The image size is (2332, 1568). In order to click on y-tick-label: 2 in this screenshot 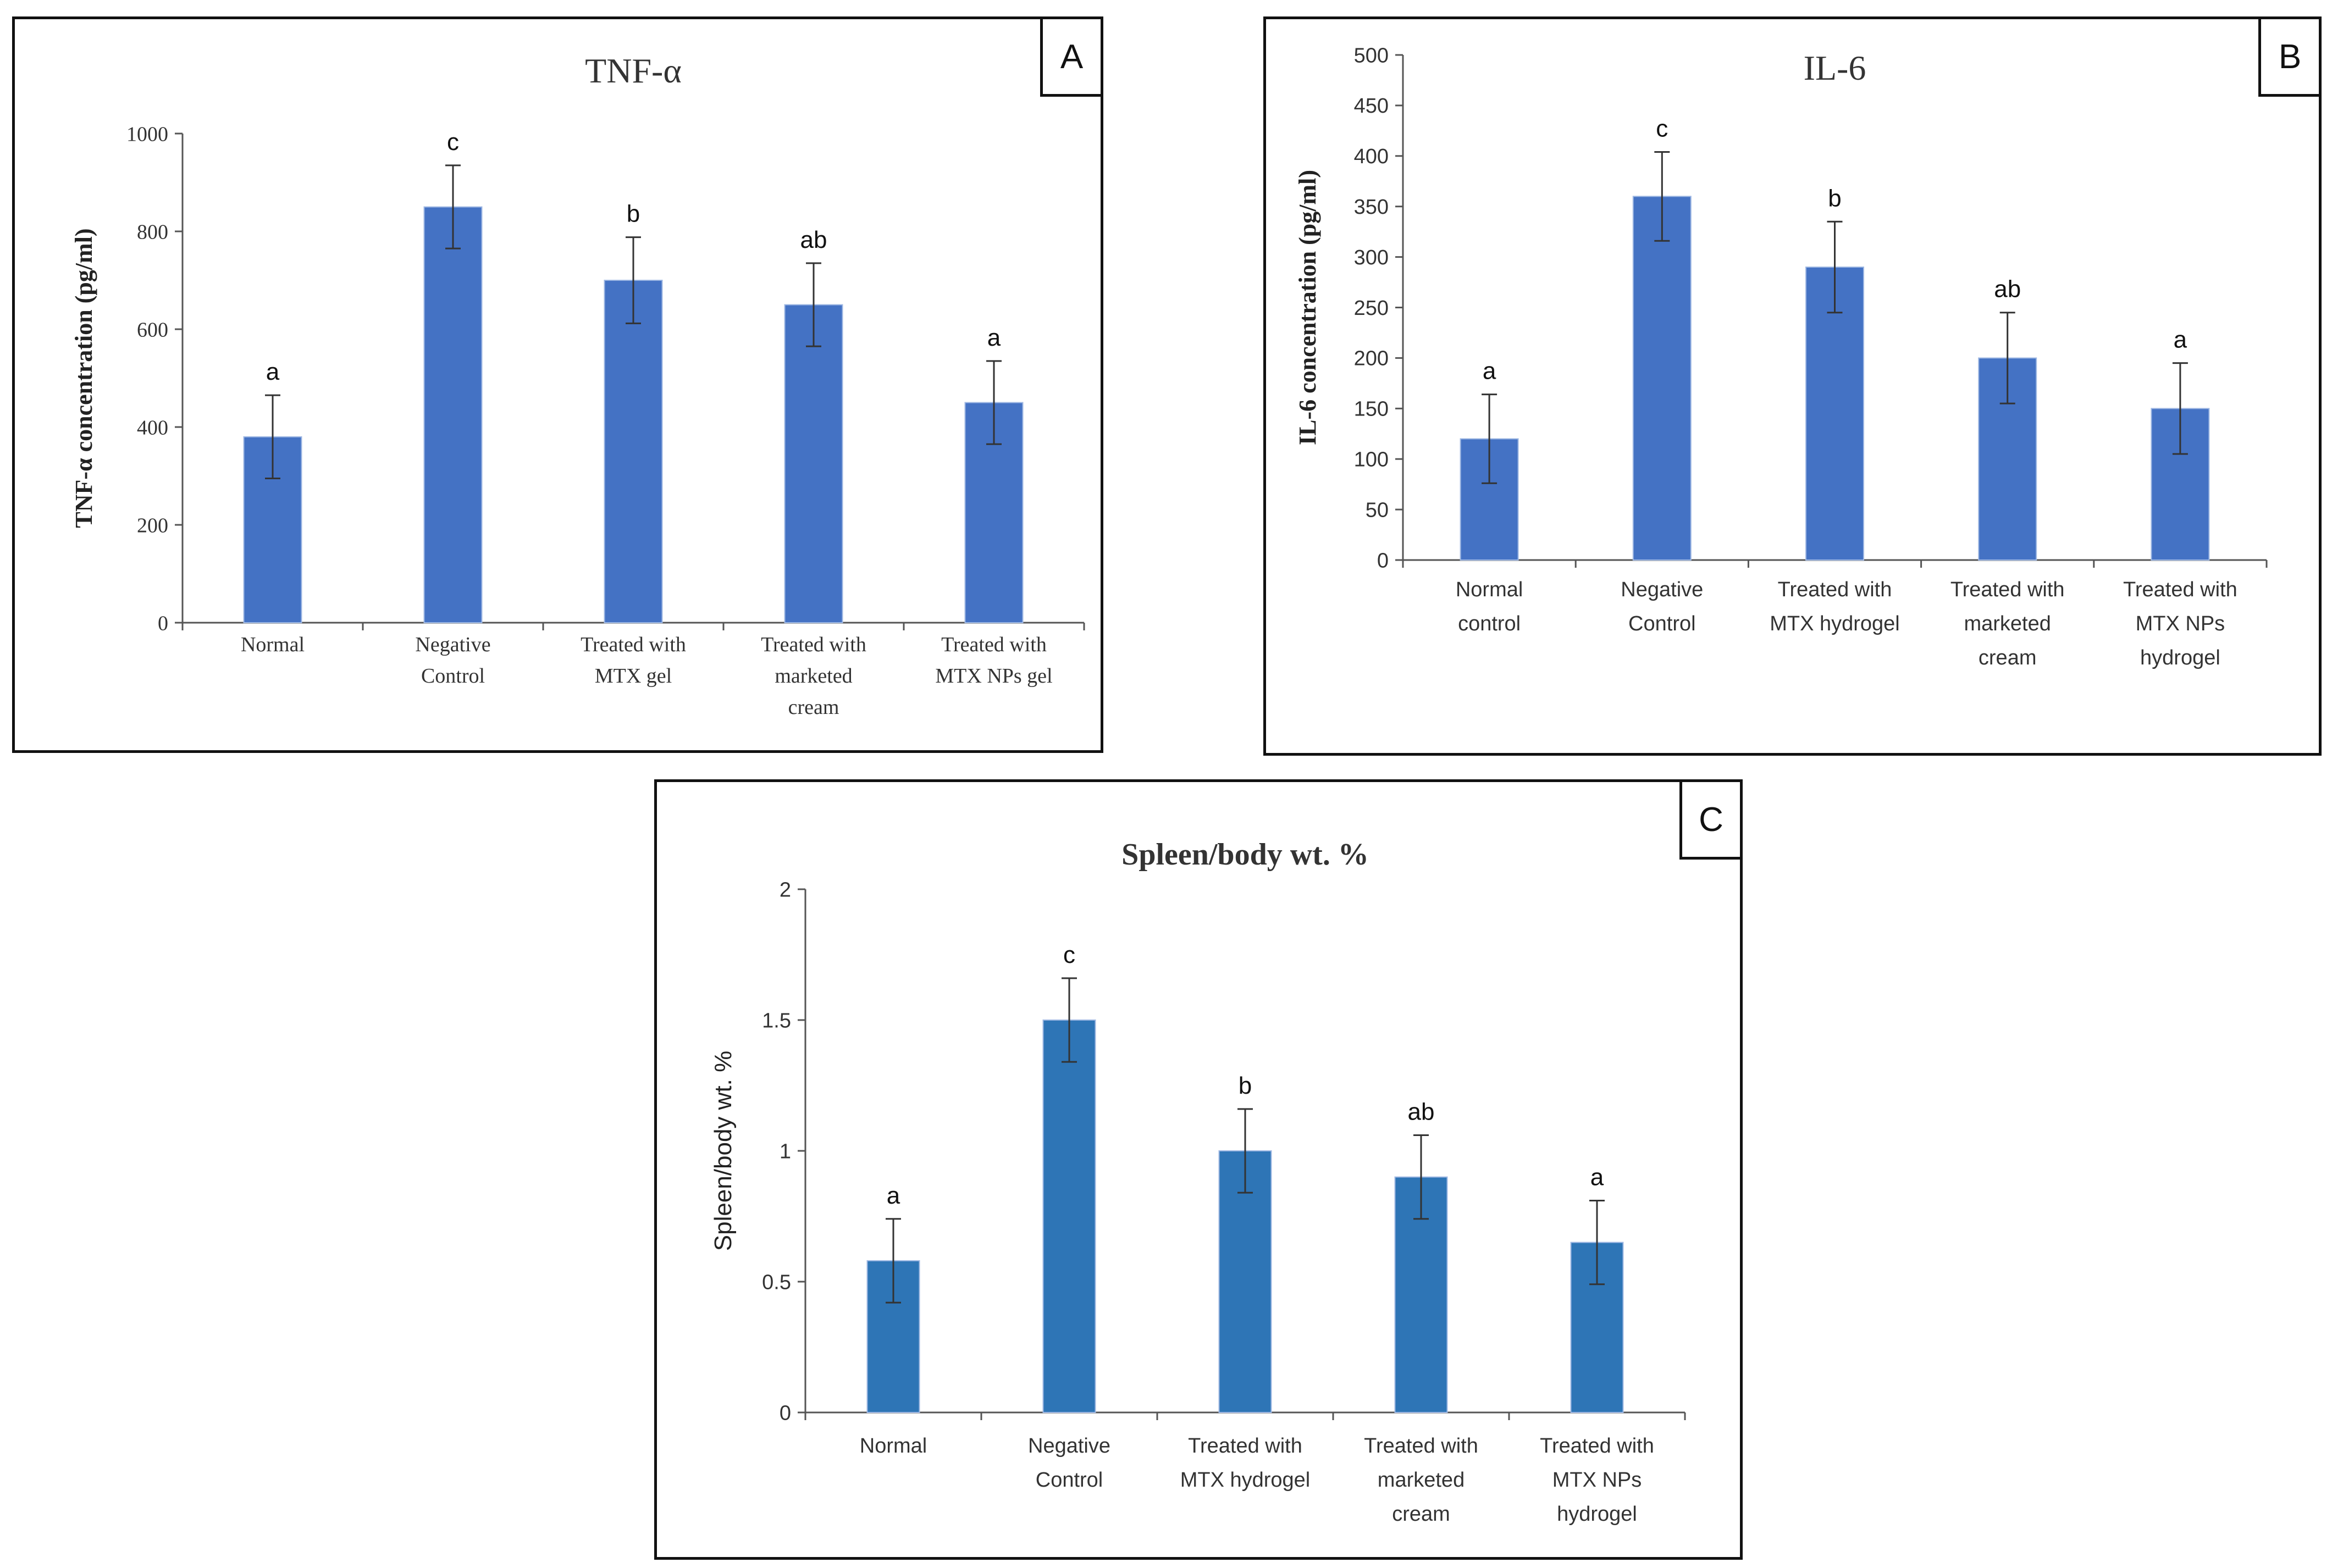, I will do `click(785, 889)`.